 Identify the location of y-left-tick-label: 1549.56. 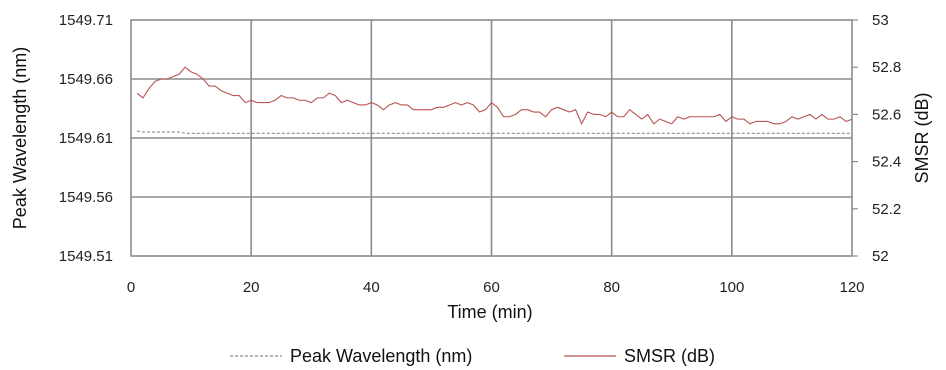
(86, 197).